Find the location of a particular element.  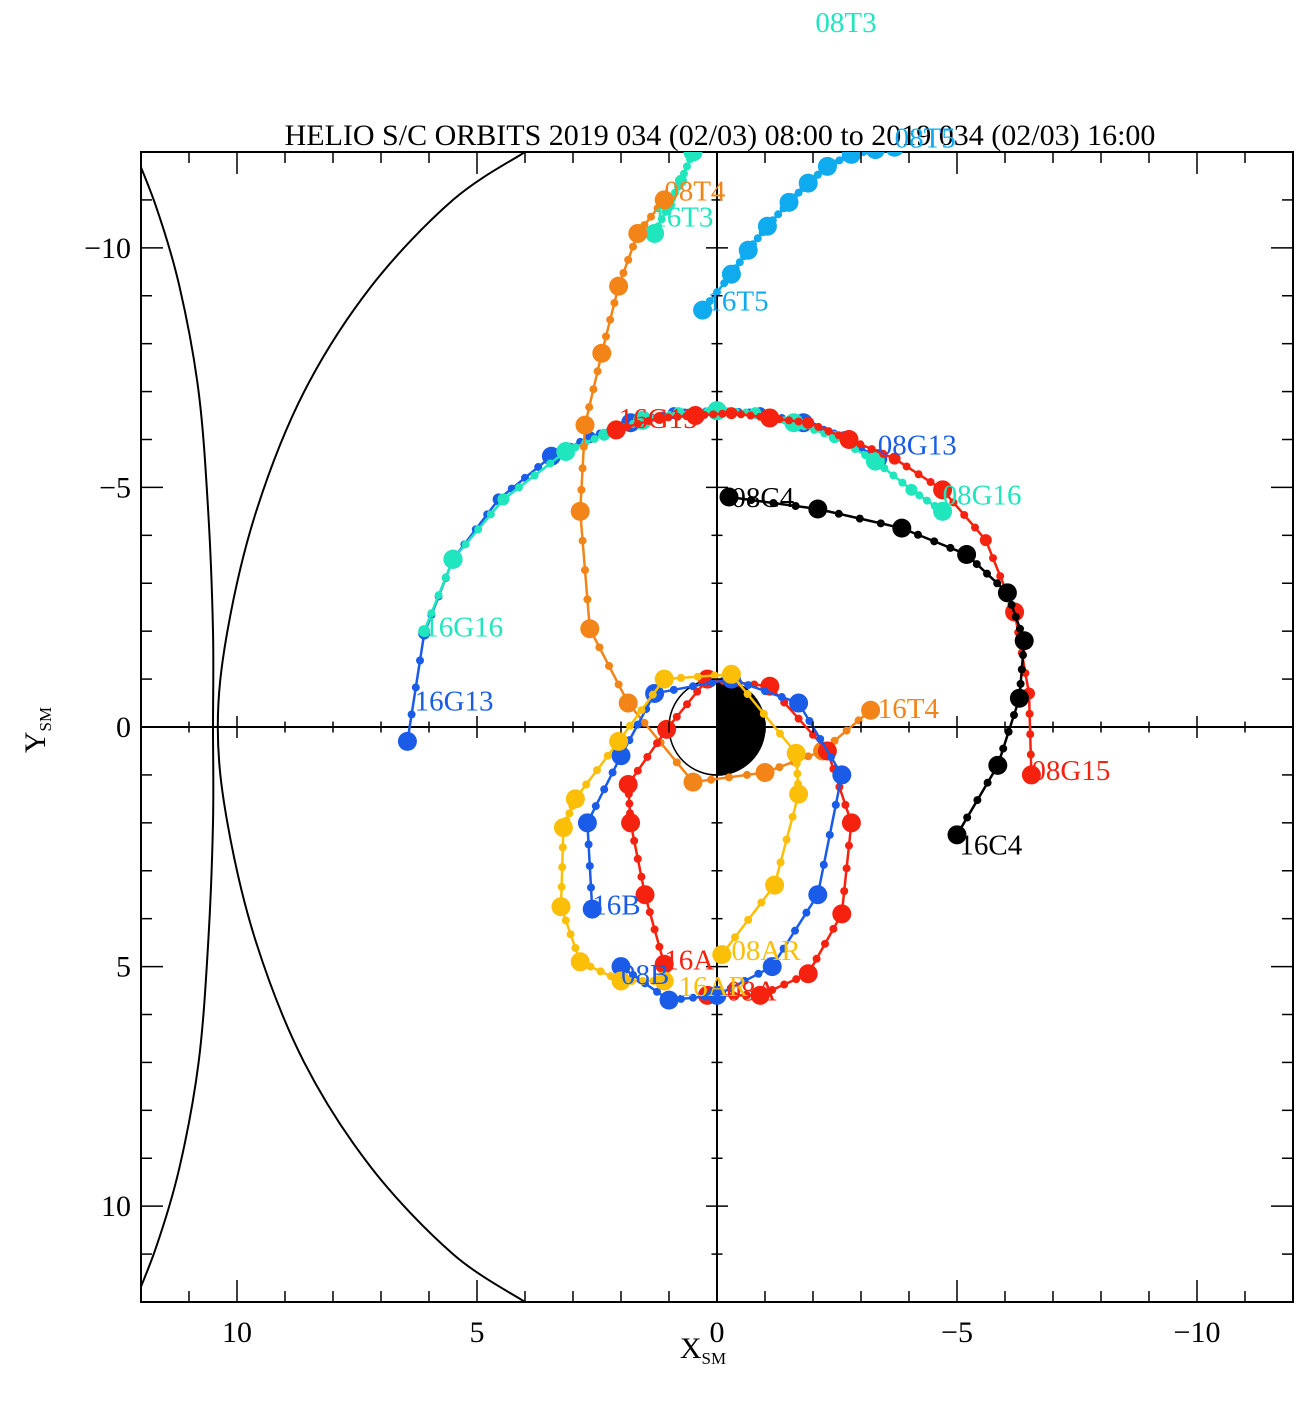

orbit-end-label-AR: 16AR is located at coordinates (714, 987).